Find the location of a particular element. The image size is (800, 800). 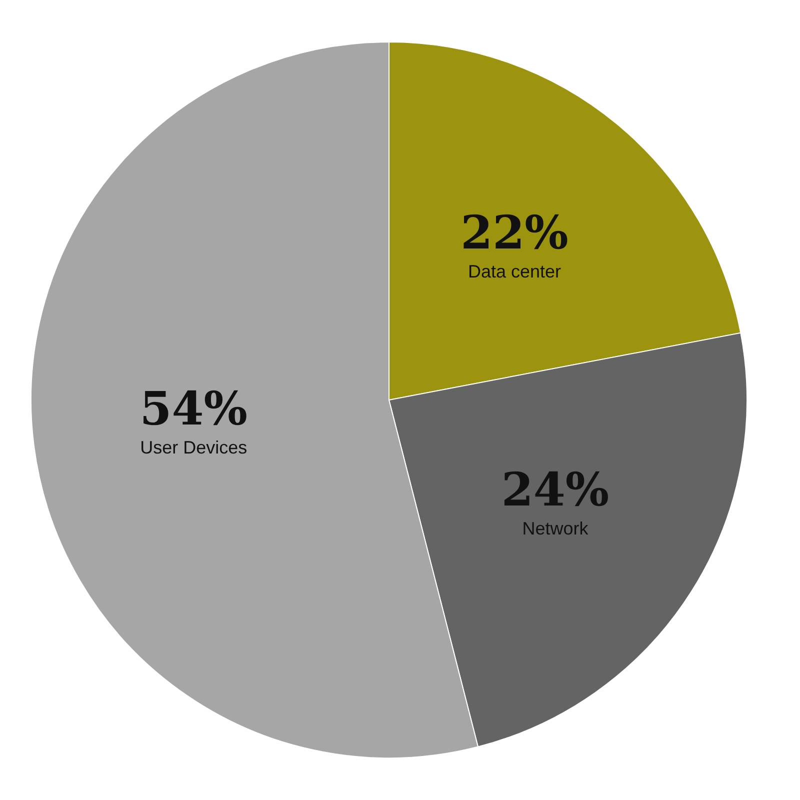

data-label: 54% is located at coordinates (194, 409).